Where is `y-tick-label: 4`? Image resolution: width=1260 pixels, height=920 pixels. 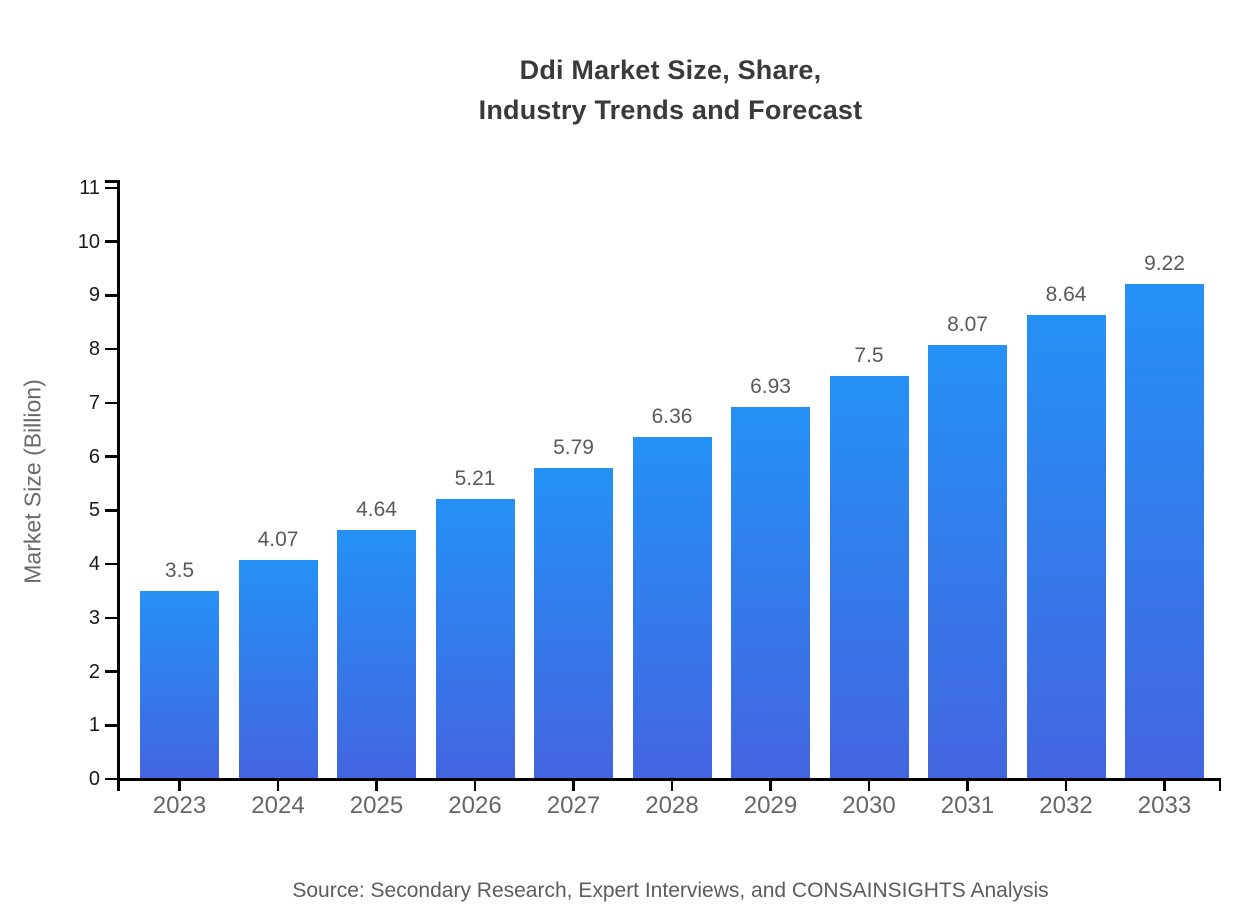
y-tick-label: 4 is located at coordinates (94, 564).